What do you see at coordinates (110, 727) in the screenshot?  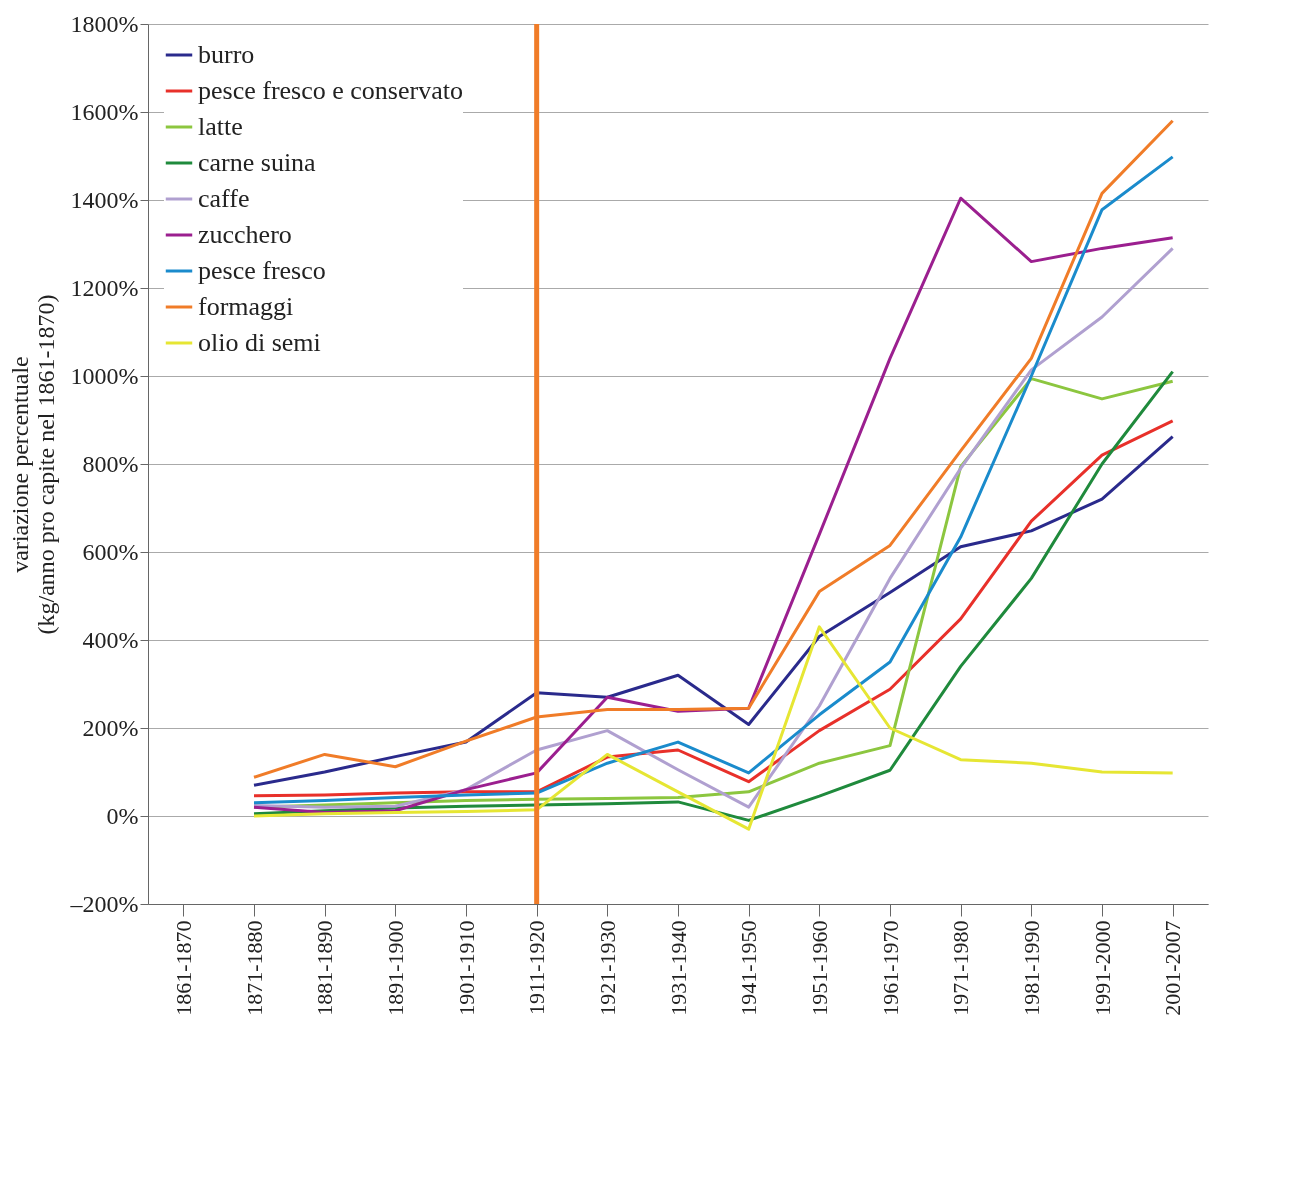 I see `y-tick-label: 200%` at bounding box center [110, 727].